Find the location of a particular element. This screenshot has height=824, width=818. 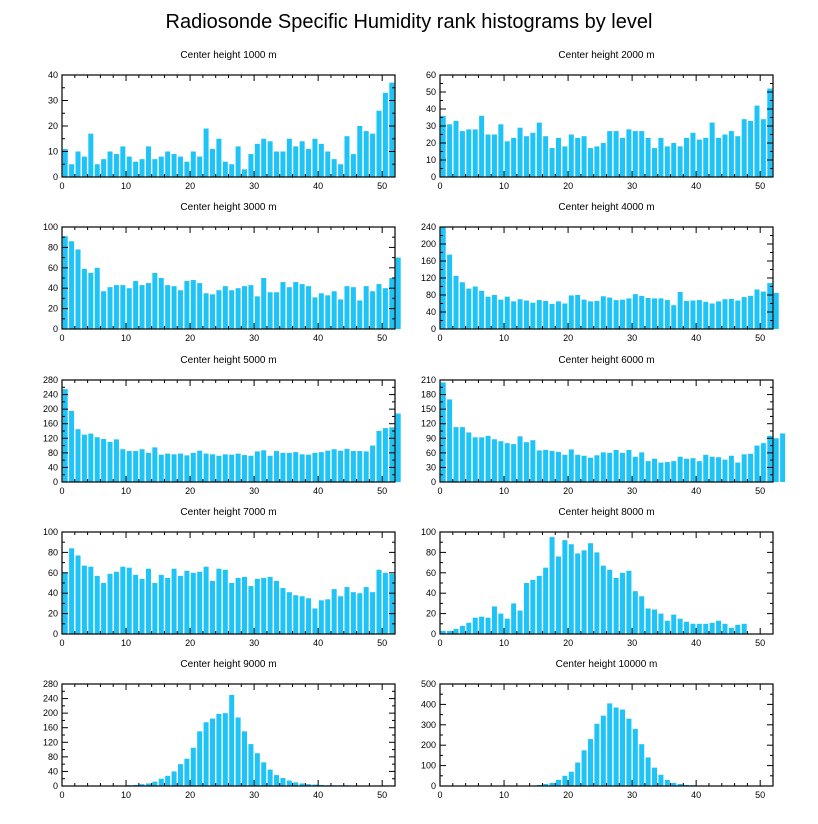

panel-title: Center height 6000 m is located at coordinates (606, 360).